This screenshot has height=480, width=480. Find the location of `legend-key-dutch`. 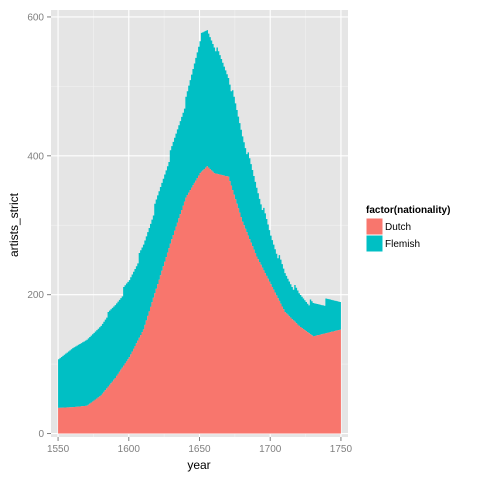

legend-key-dutch is located at coordinates (374, 226).